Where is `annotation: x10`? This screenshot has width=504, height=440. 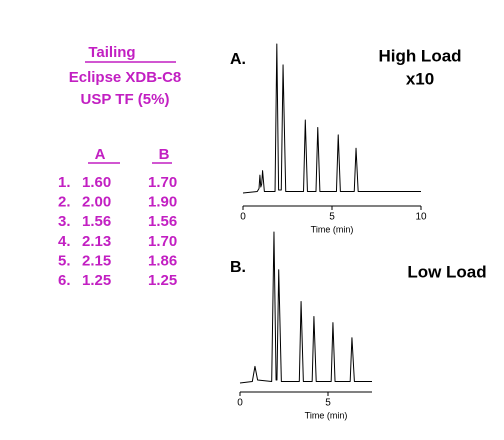 annotation: x10 is located at coordinates (420, 78).